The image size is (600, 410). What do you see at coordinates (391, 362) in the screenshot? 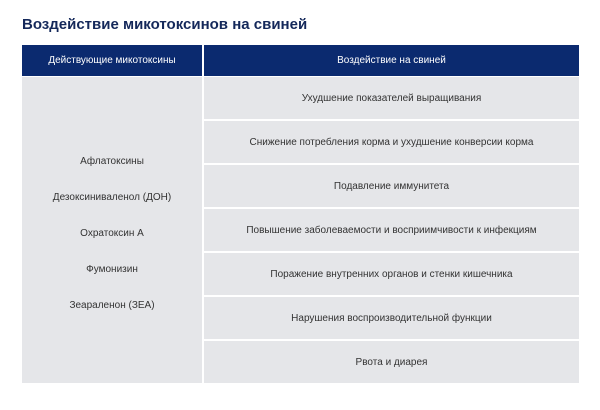
I see `effect-row: Рвота и диарея` at bounding box center [391, 362].